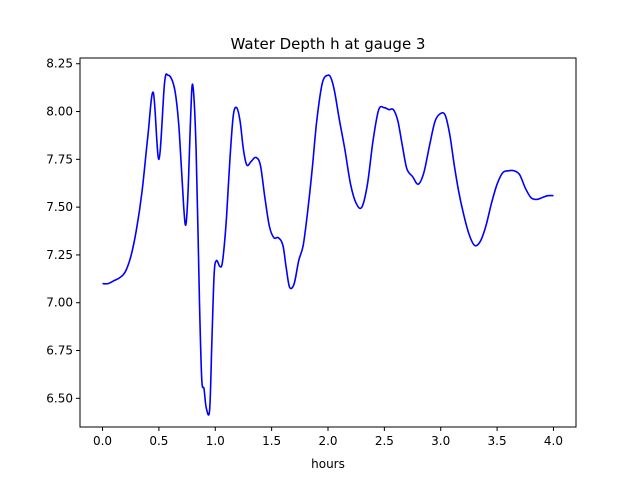  Describe the element at coordinates (328, 44) in the screenshot. I see `chart-title: Water Depth h at gauge 3` at that location.